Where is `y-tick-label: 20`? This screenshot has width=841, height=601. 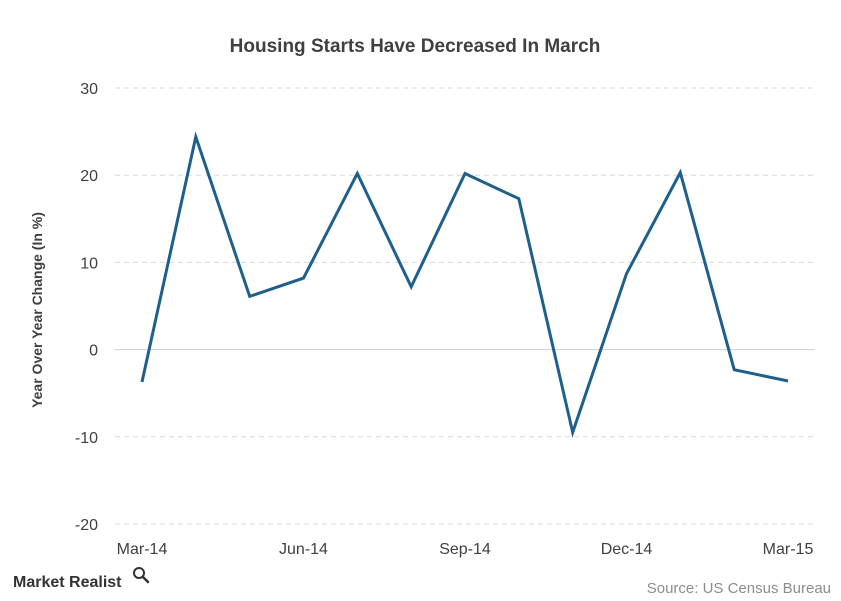 y-tick-label: 20 is located at coordinates (89, 176).